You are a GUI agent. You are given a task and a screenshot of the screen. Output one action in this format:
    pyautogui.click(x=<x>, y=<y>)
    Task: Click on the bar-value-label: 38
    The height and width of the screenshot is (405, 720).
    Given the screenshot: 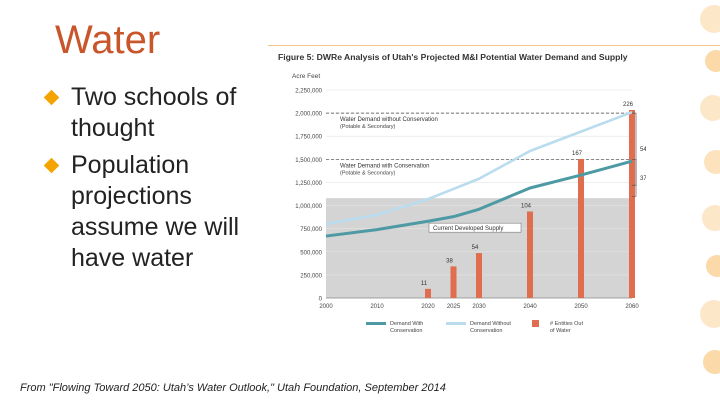 What is the action you would take?
    pyautogui.click(x=449, y=261)
    